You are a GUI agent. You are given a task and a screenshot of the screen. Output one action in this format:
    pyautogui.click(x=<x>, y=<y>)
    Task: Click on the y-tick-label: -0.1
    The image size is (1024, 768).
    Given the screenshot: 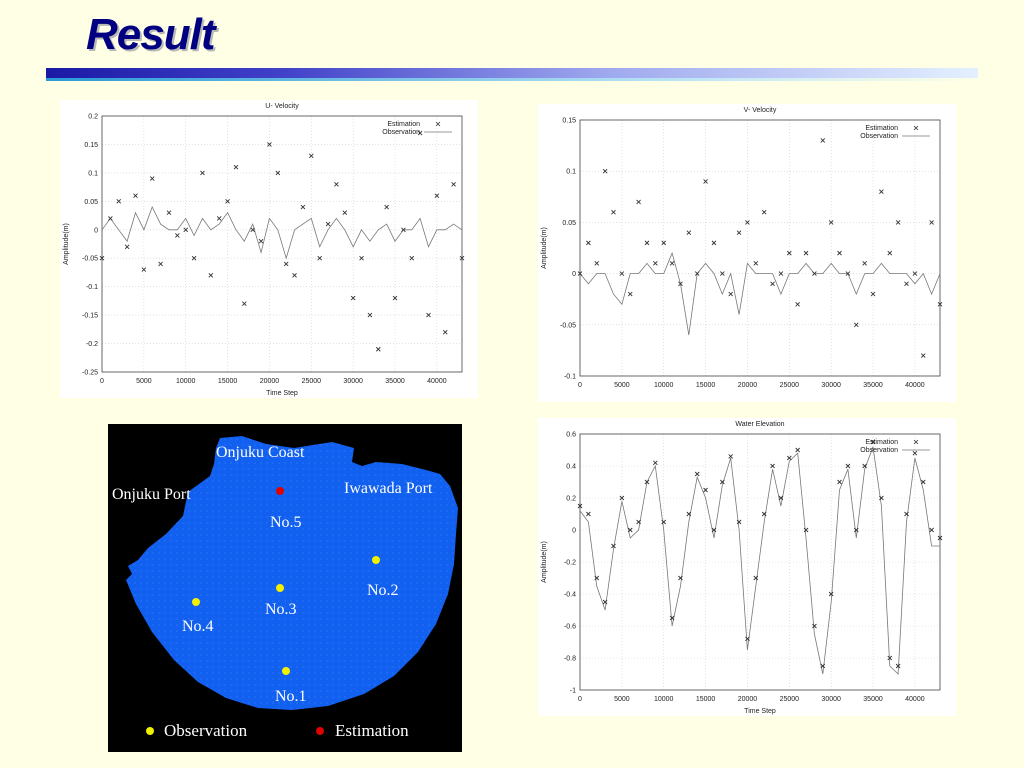 What is the action you would take?
    pyautogui.click(x=92, y=287)
    